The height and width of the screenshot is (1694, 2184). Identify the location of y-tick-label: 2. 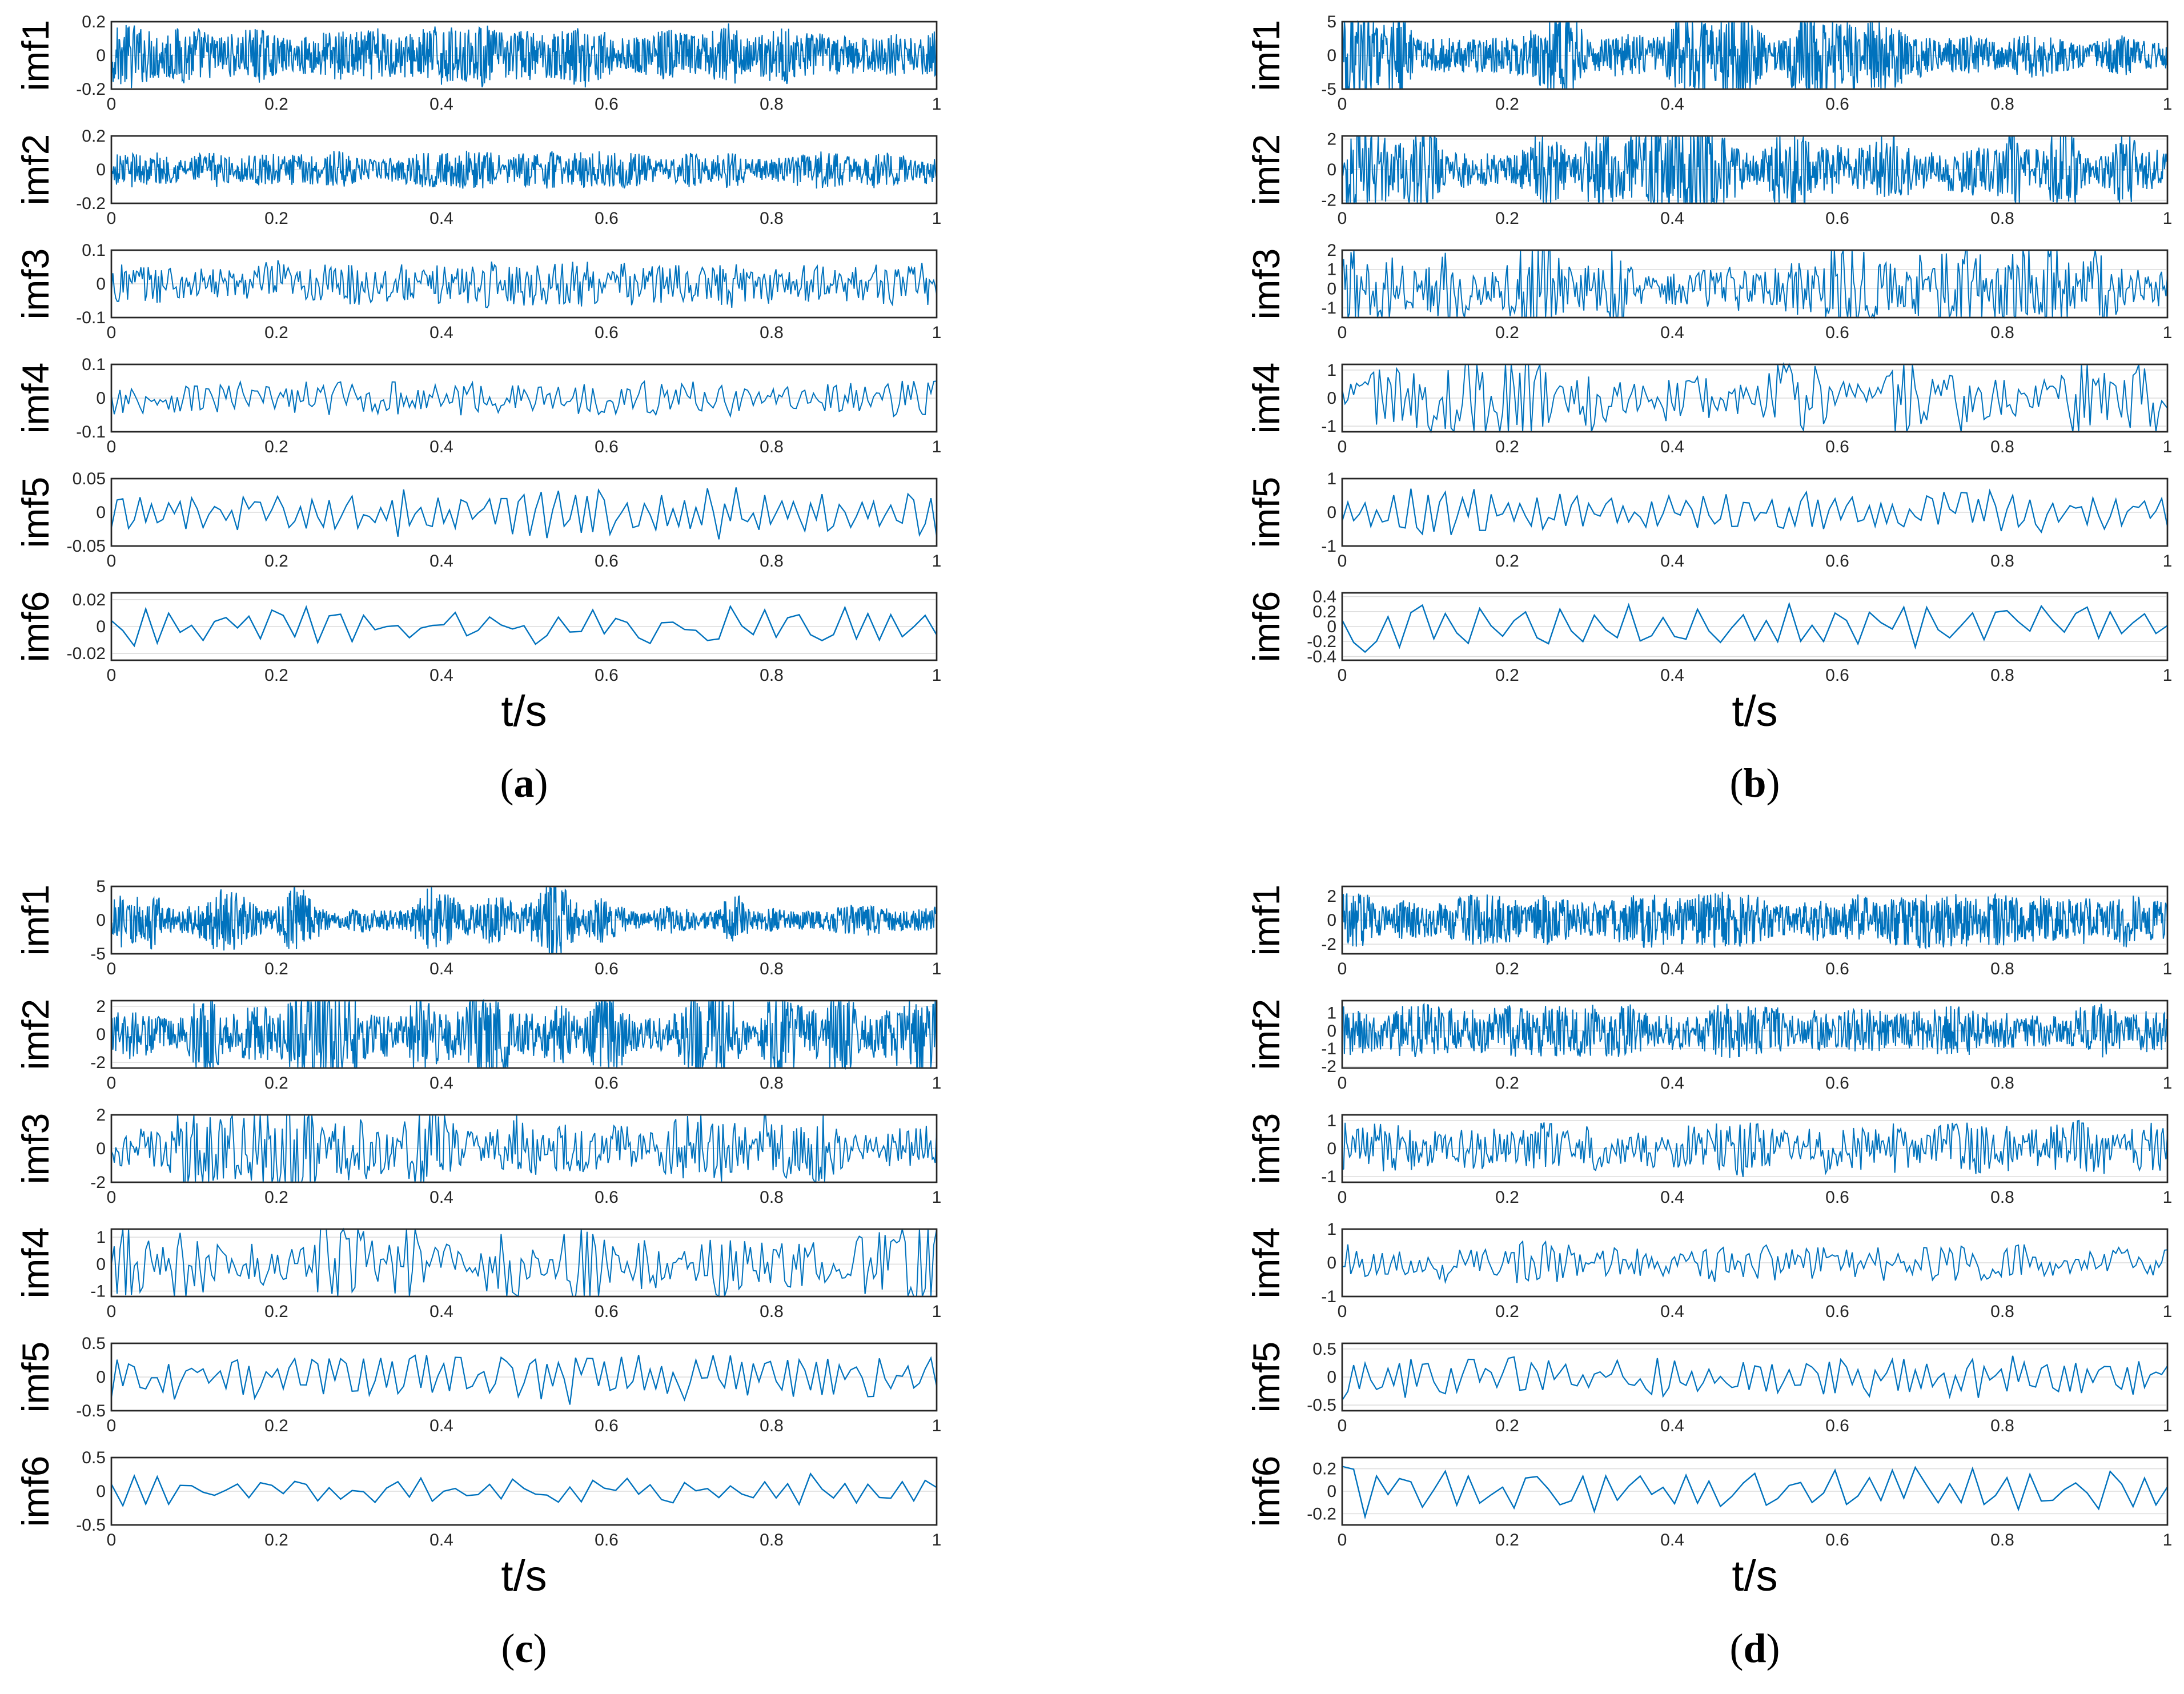
(101, 1115).